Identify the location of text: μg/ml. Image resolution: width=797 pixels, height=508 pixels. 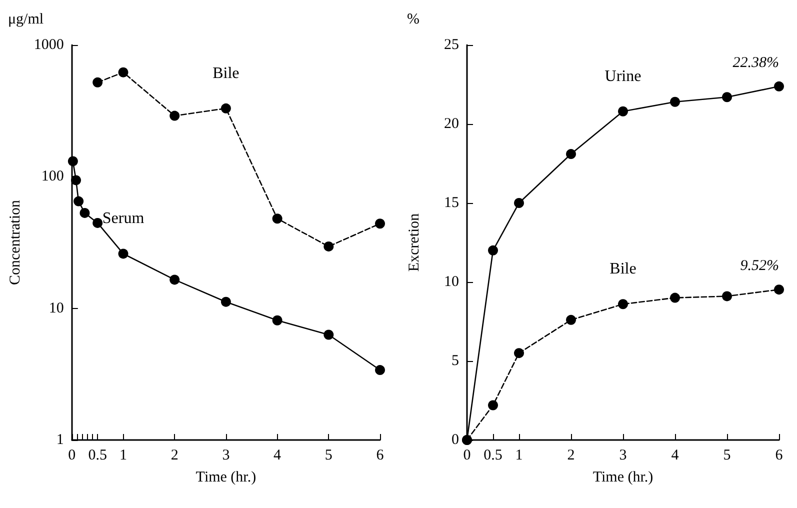
(26, 20).